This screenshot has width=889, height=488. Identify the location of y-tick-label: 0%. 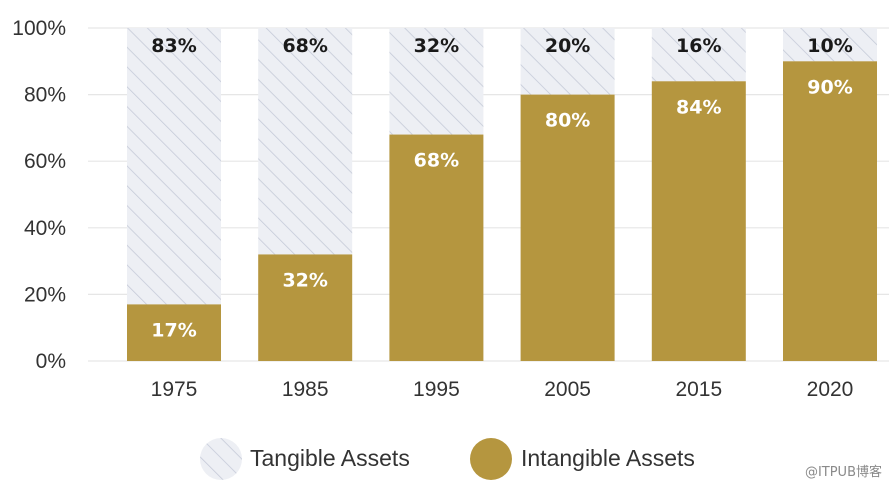
(51, 361).